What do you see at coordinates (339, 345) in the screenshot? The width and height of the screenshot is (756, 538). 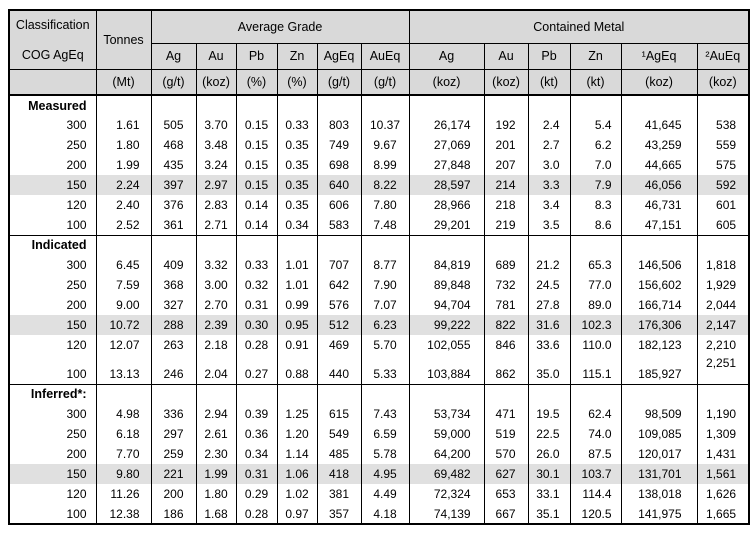 I see `data-cell: 469` at bounding box center [339, 345].